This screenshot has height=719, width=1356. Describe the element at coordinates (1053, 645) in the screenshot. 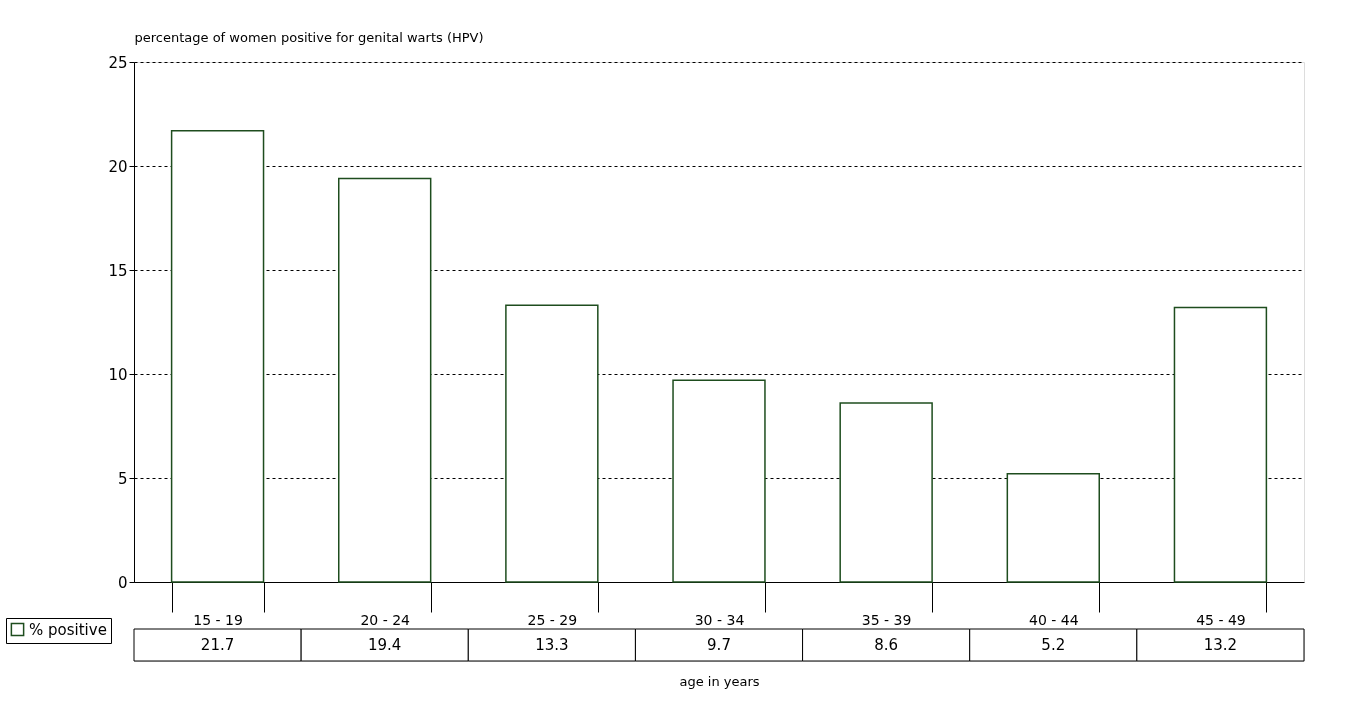

I see `data-label: 5.2` at that location.